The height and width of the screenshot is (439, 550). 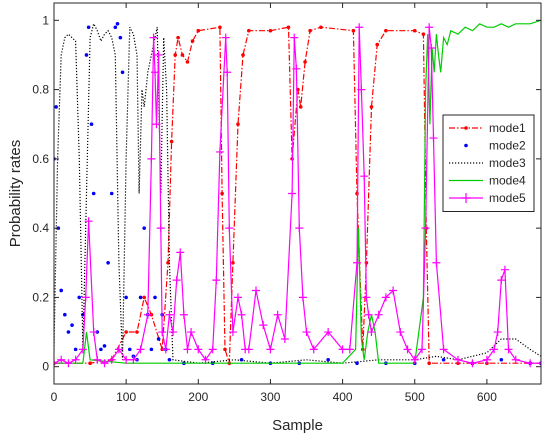 What do you see at coordinates (198, 397) in the screenshot?
I see `x-tick-label: 200` at bounding box center [198, 397].